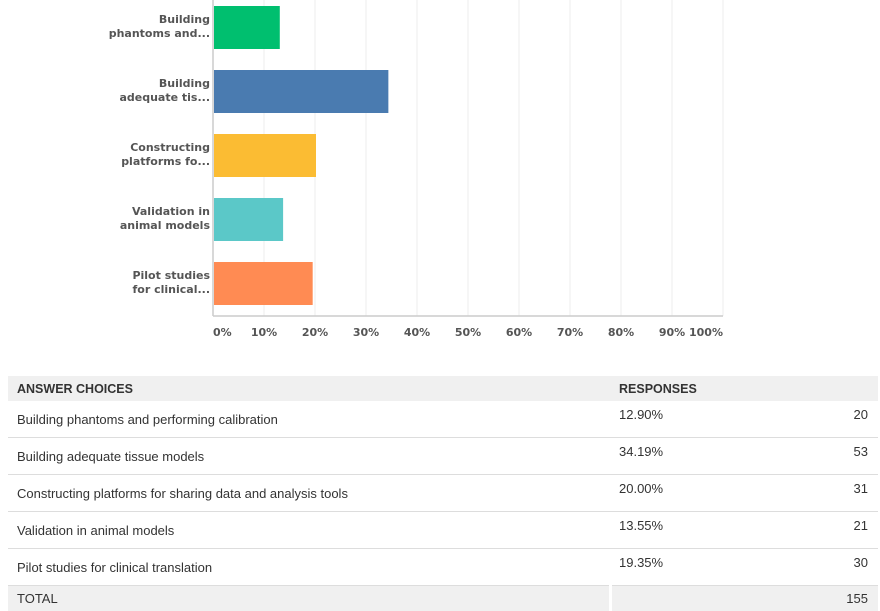 The height and width of the screenshot is (611, 880). What do you see at coordinates (222, 332) in the screenshot?
I see `x-tick-label: 0%` at bounding box center [222, 332].